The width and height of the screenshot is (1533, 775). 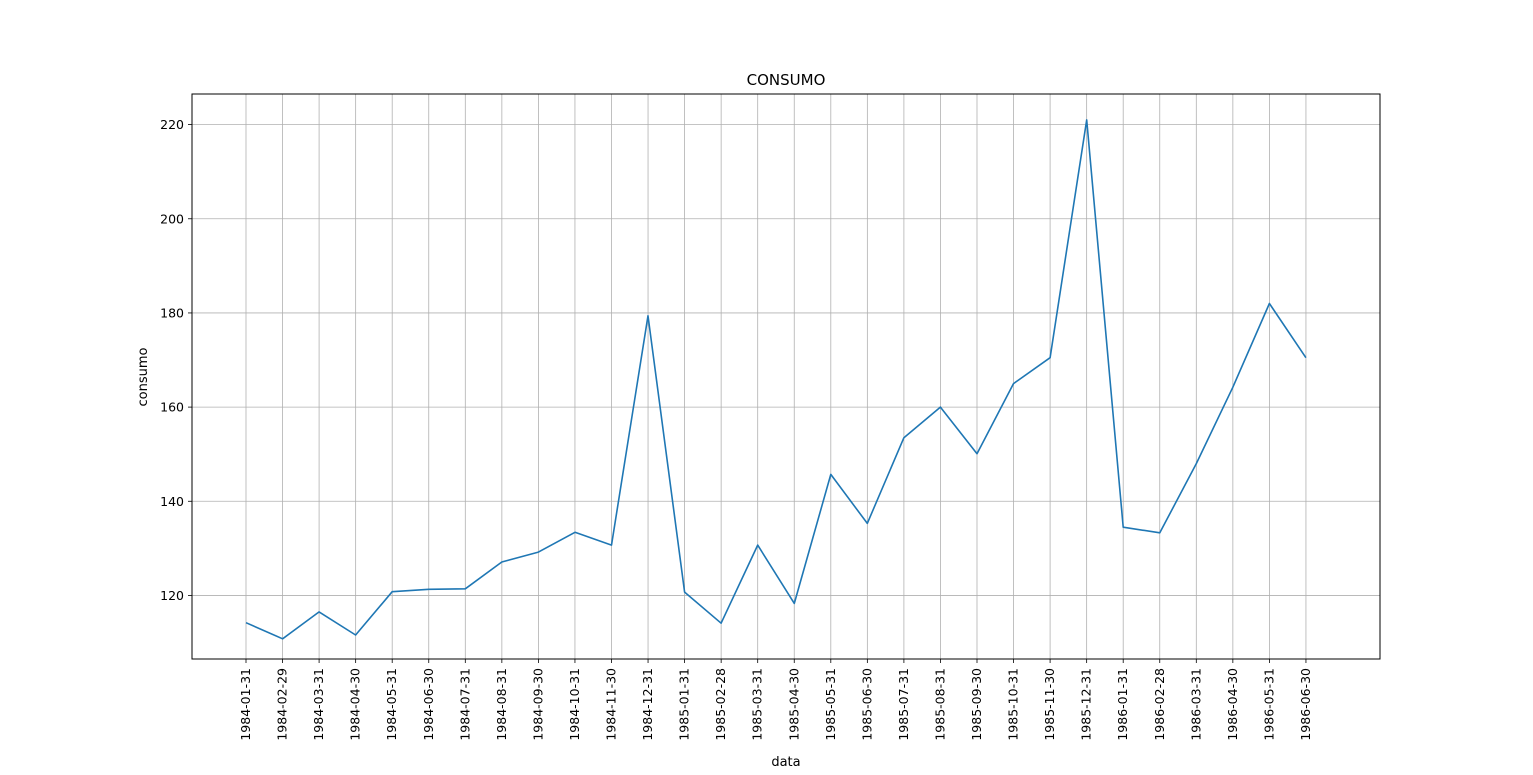 What do you see at coordinates (1013, 704) in the screenshot?
I see `x-tick-label: 1985-10-31` at bounding box center [1013, 704].